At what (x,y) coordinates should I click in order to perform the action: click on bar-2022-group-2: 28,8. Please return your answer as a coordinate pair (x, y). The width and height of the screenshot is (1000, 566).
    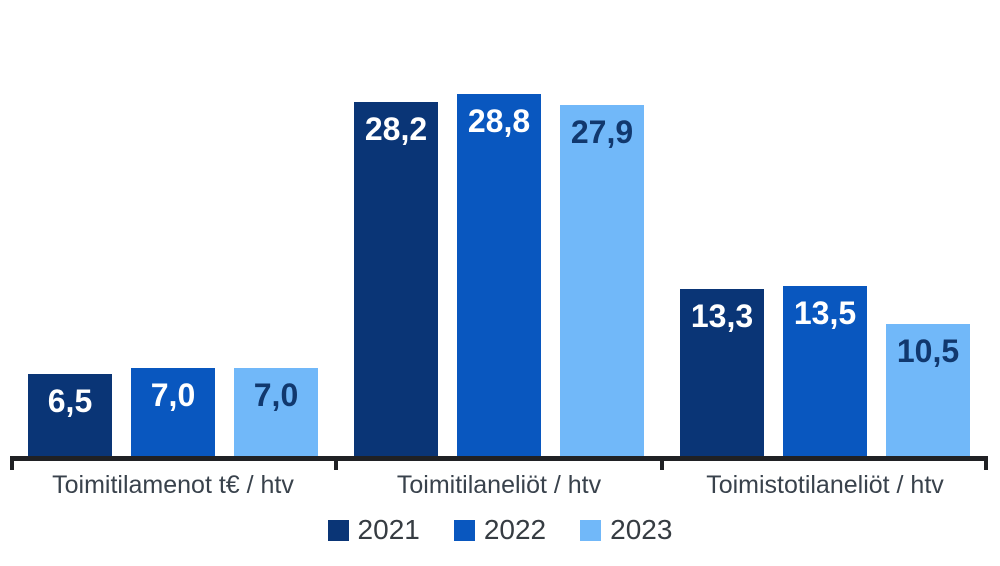
    Looking at the image, I should click on (499, 275).